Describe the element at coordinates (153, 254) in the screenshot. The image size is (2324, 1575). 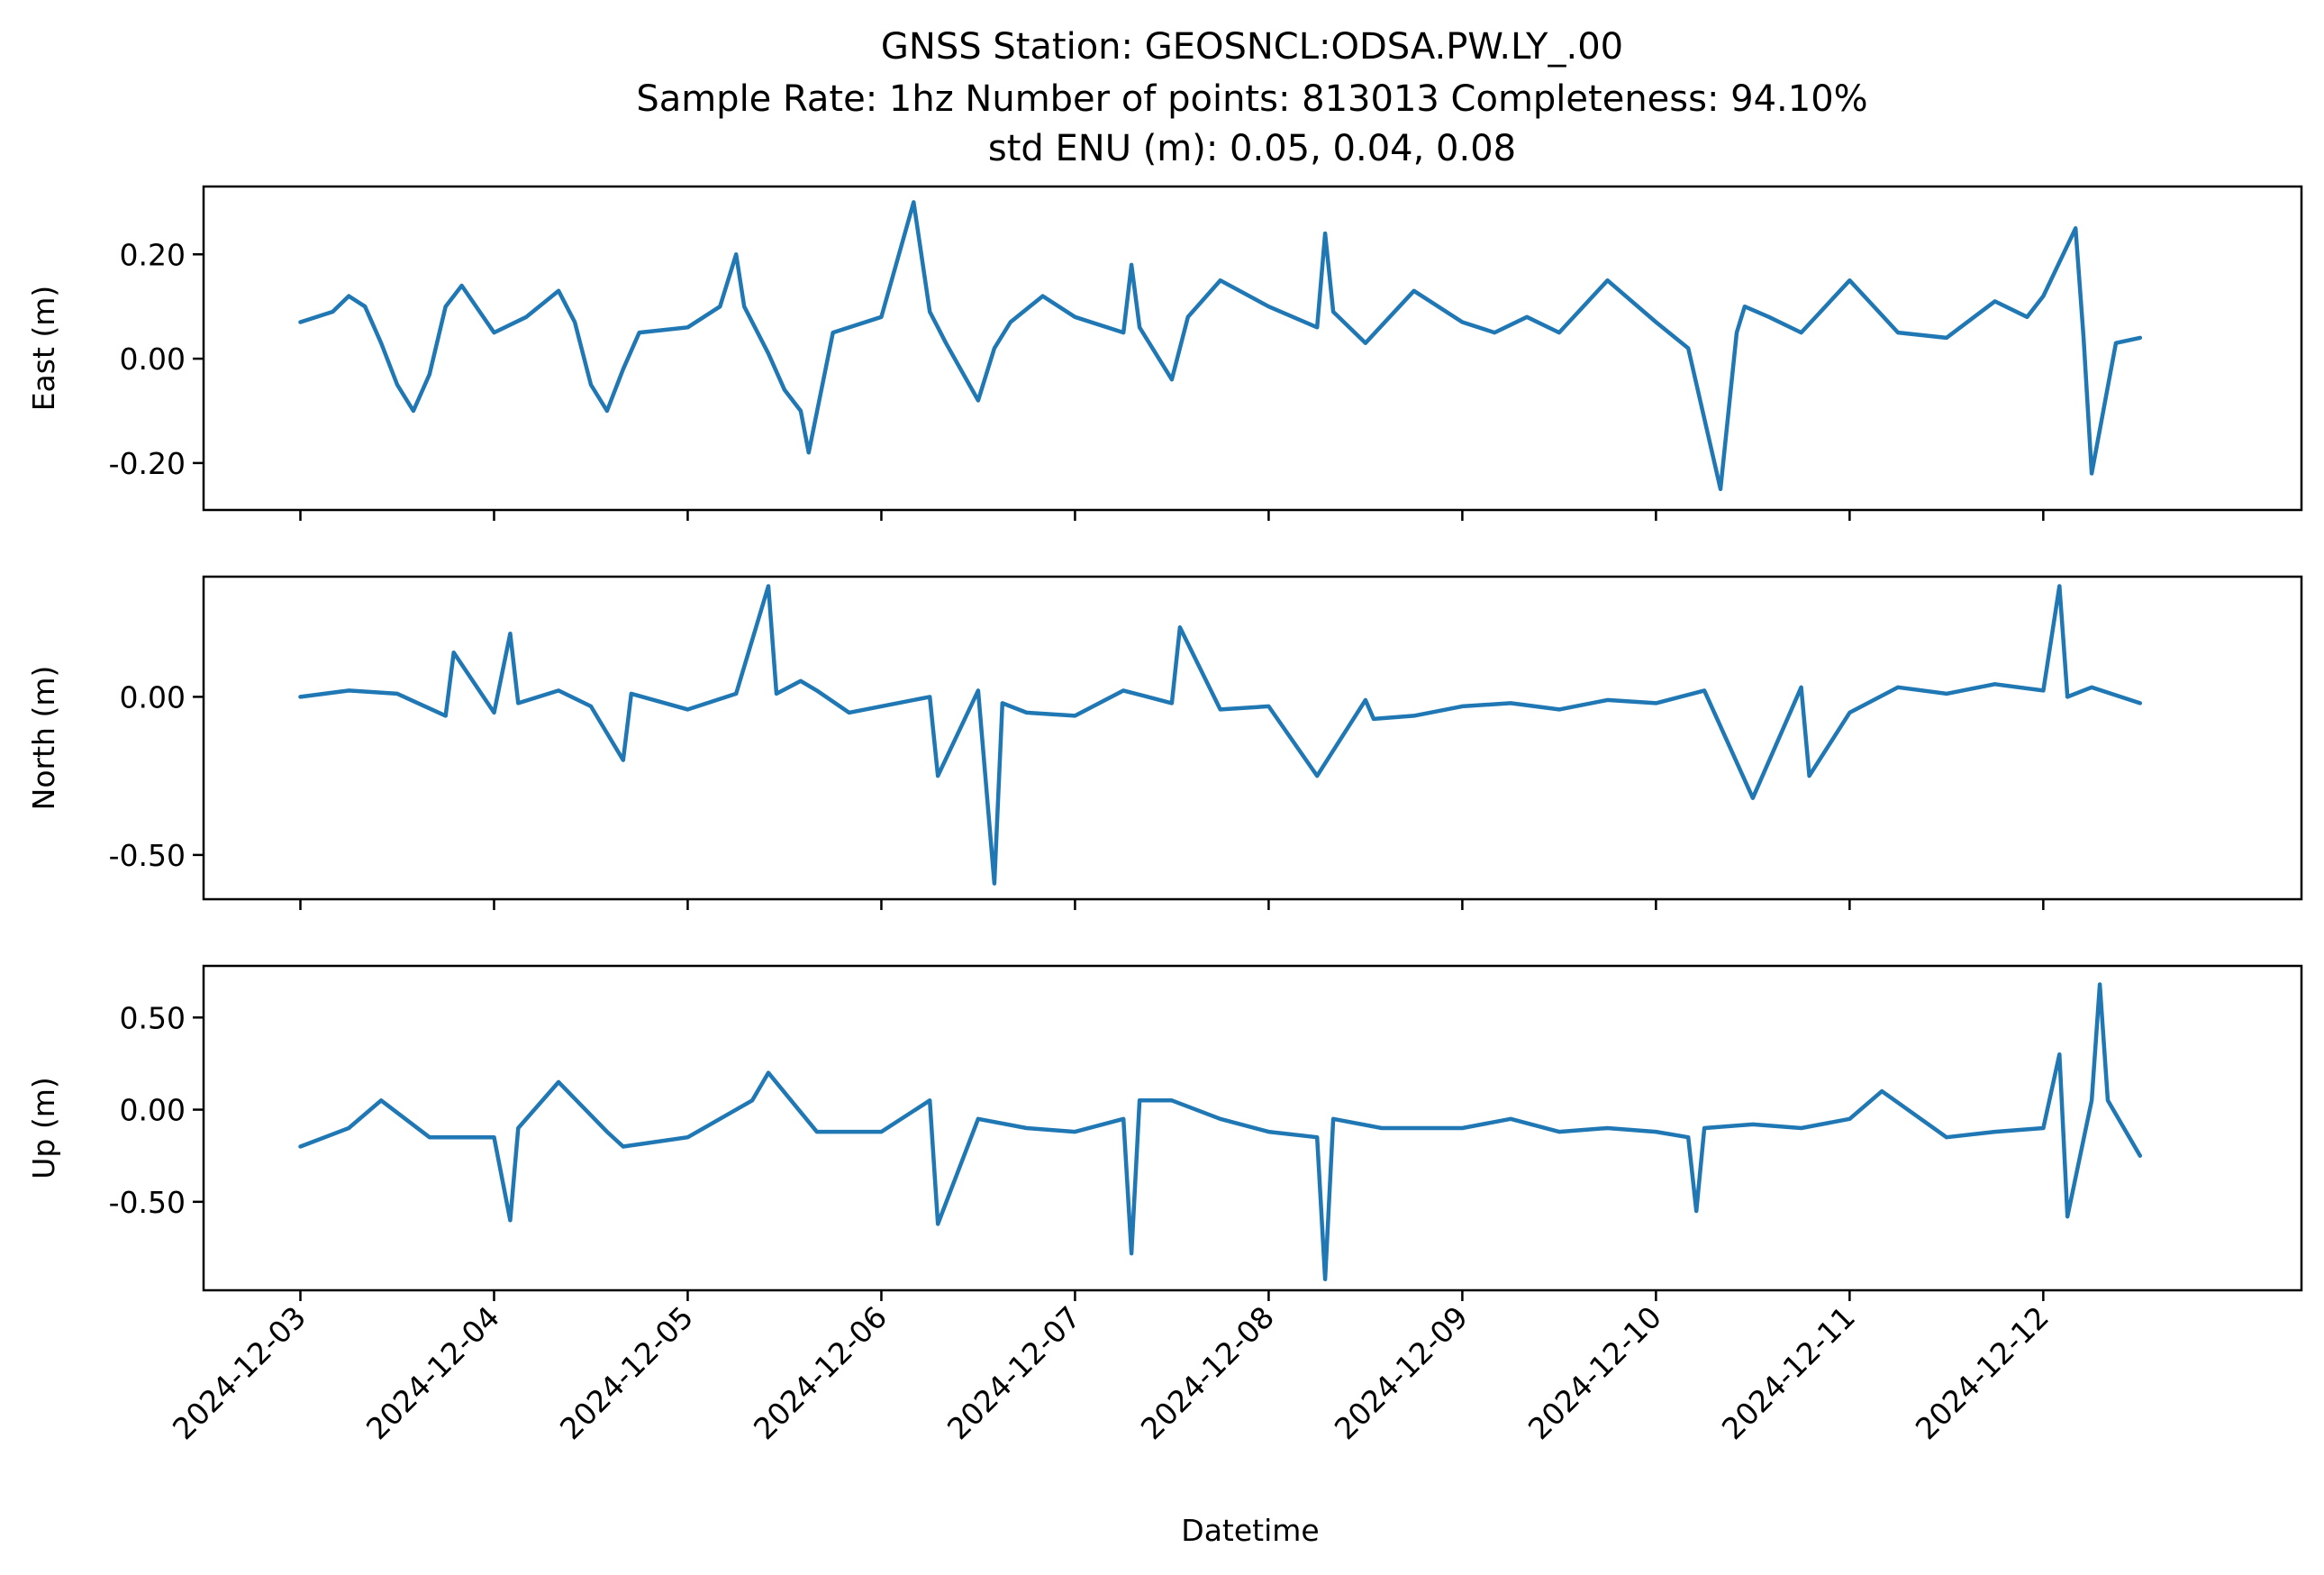
I see `y-tick-label: 0.20` at that location.